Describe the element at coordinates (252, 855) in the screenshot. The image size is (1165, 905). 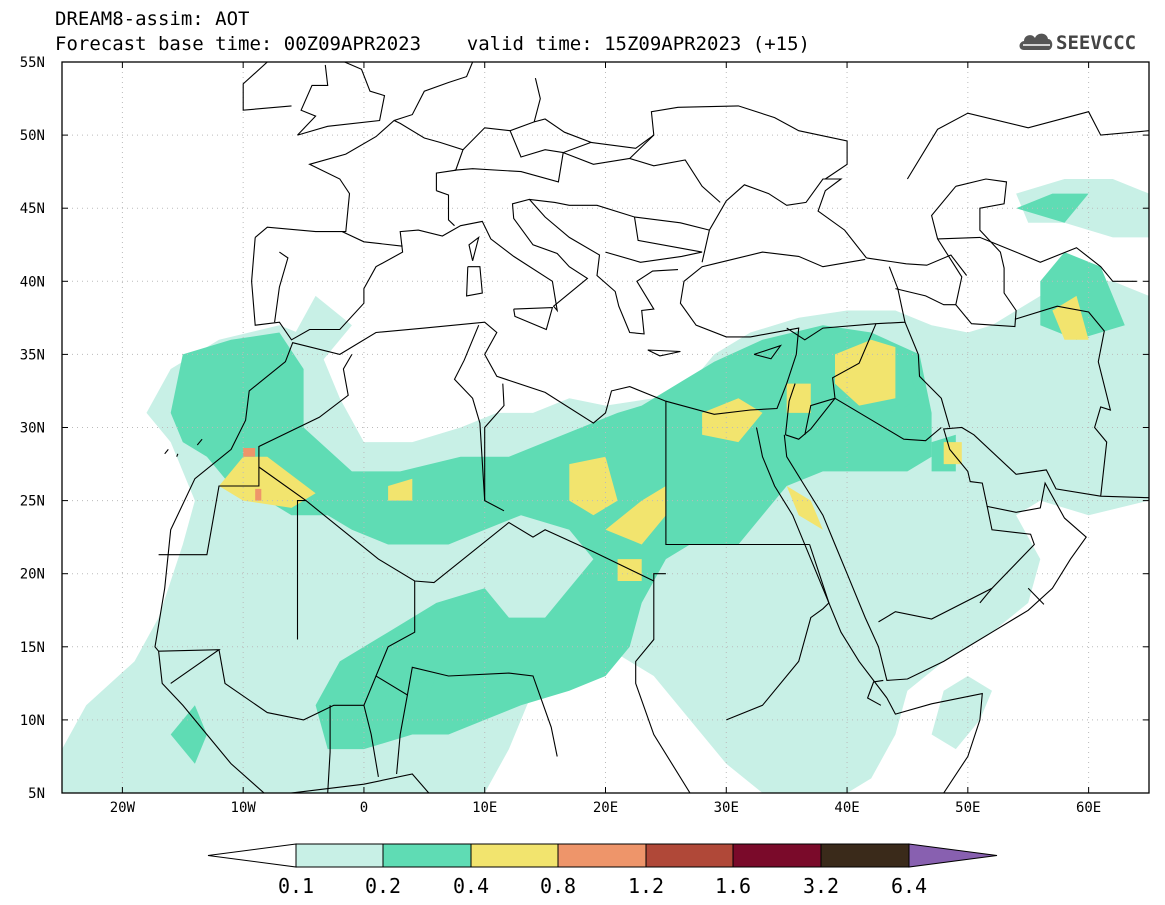
I see `colorbar-low-arrow` at that location.